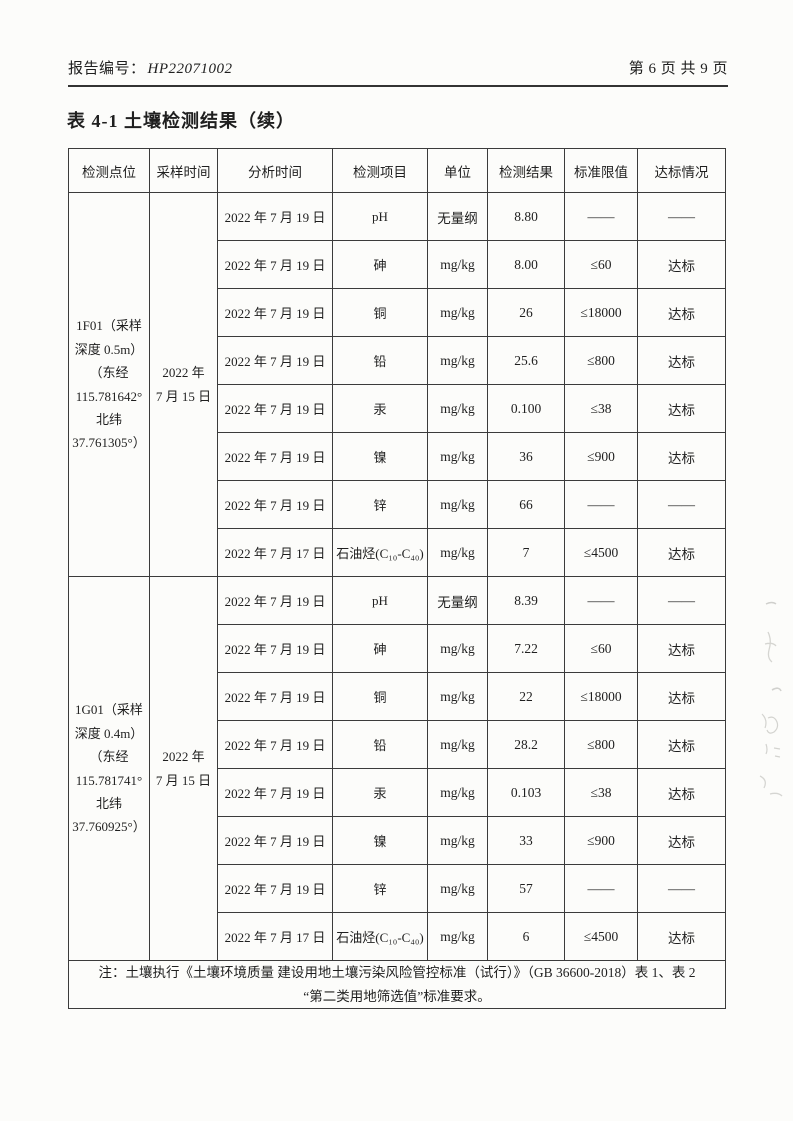 Image resolution: width=793 pixels, height=1121 pixels. I want to click on sampling-time-line: 2022 年, so click(183, 757).